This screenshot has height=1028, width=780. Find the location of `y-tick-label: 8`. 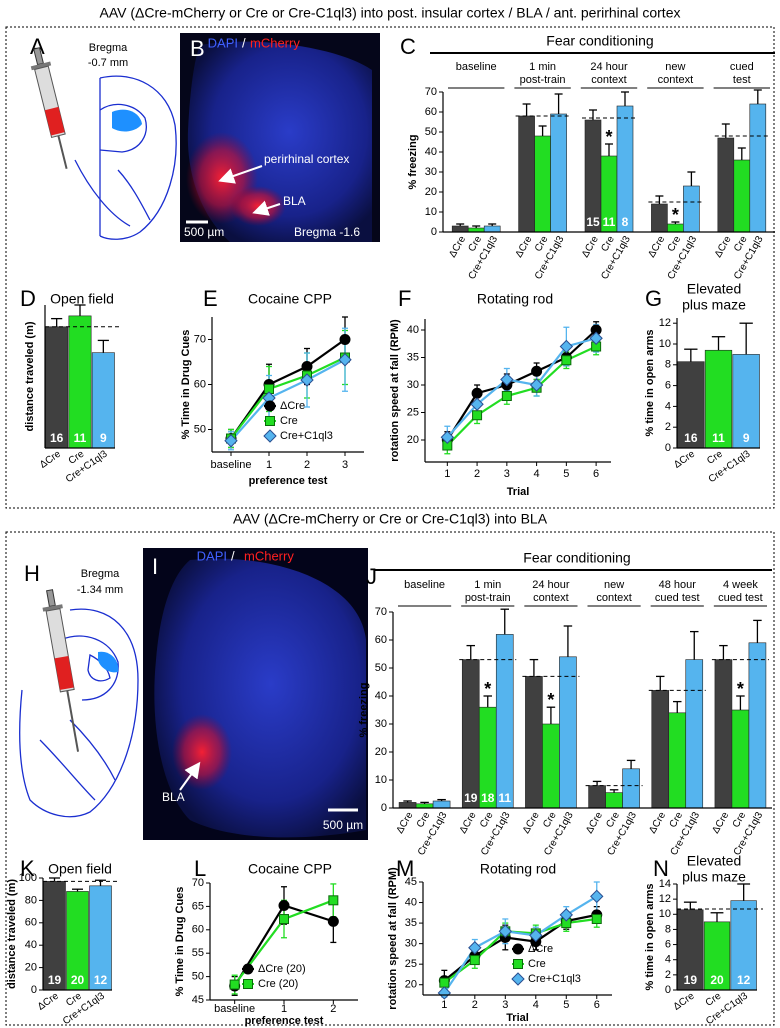

y-tick-label: 8 is located at coordinates (668, 929).